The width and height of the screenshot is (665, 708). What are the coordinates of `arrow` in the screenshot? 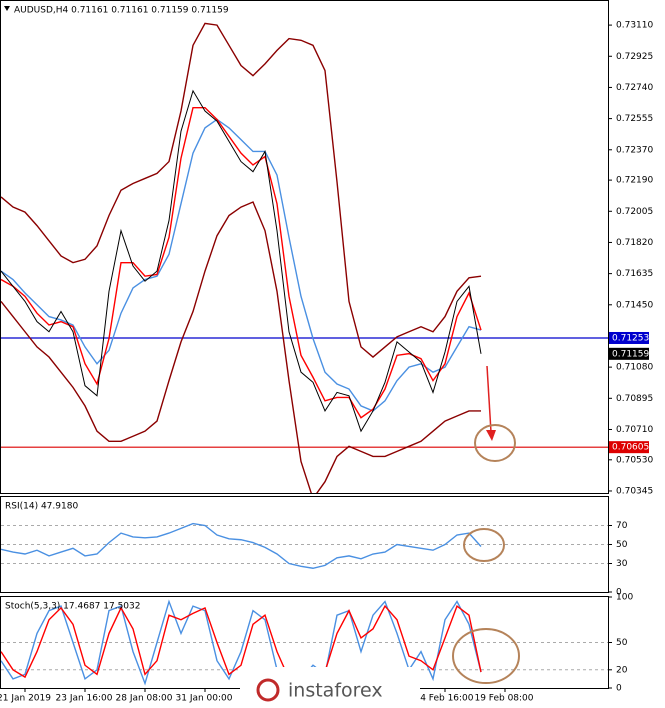 It's located at (489, 399).